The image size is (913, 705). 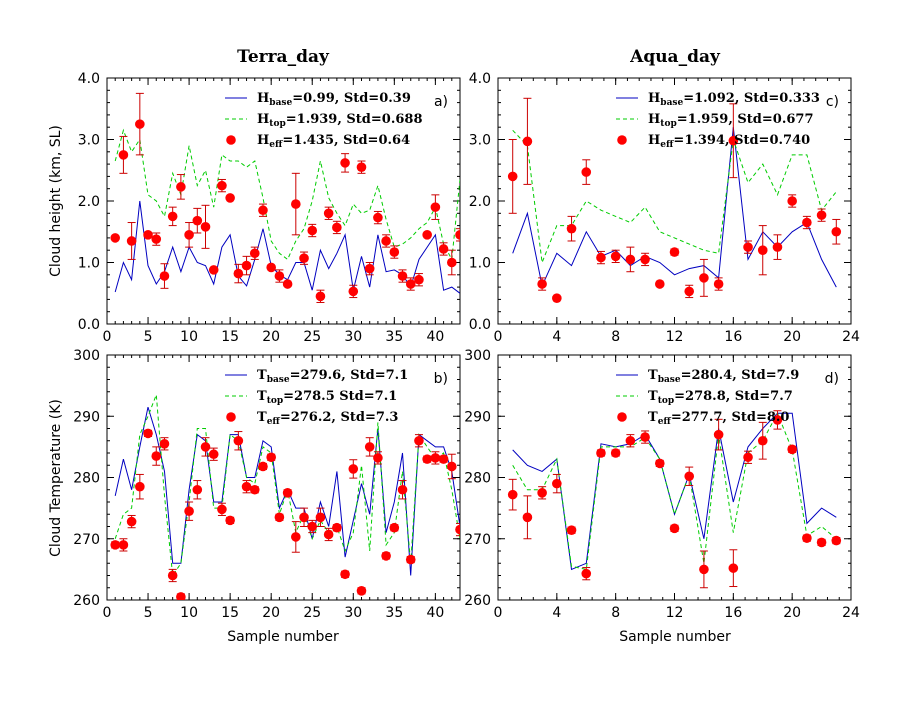 I want to click on series-line-T_top, so click(x=674, y=491).